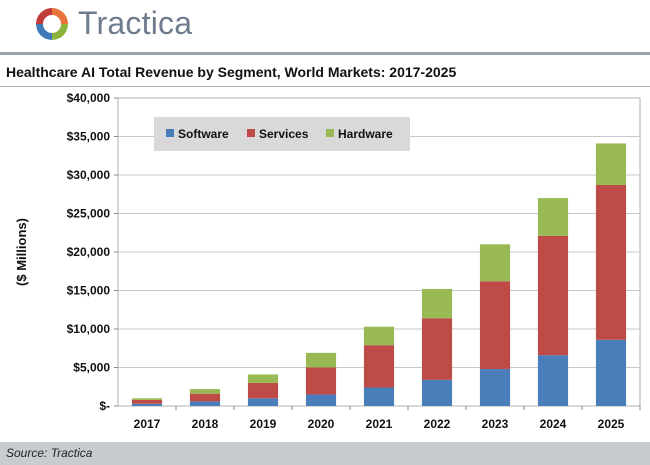 The width and height of the screenshot is (650, 465). I want to click on legend-box, so click(282, 134).